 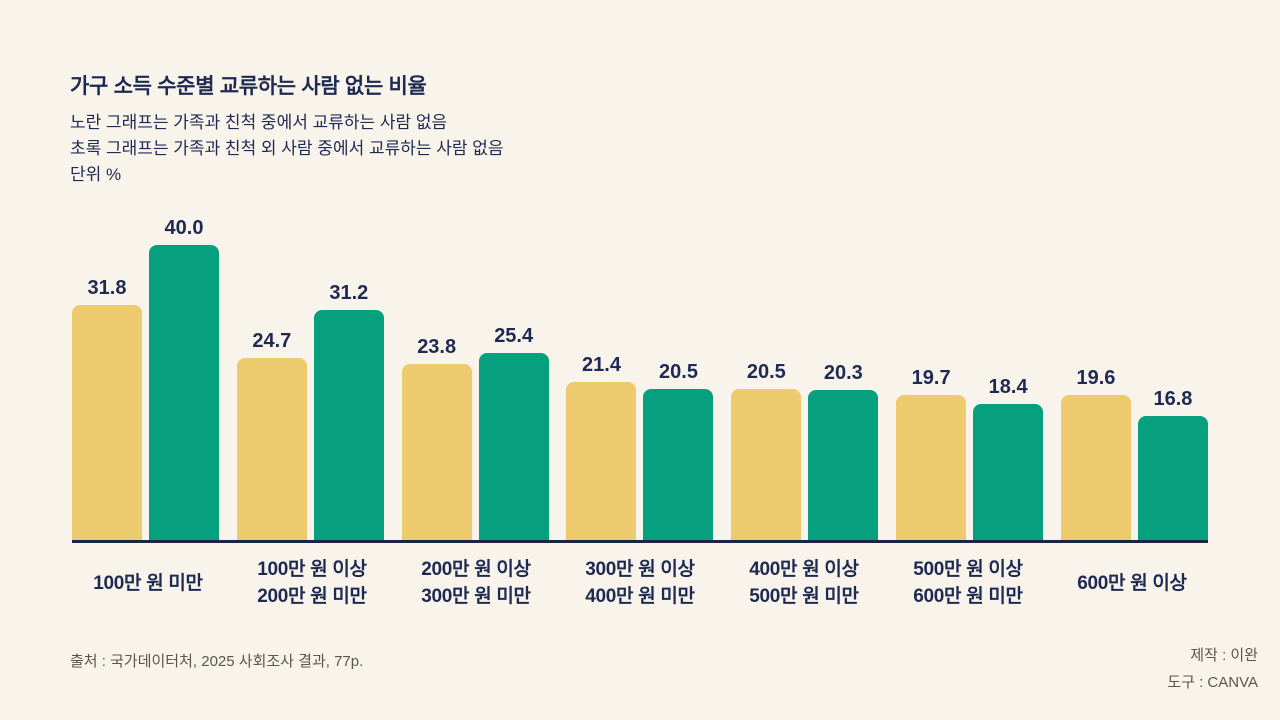 I want to click on yellow-bar-column: 31.8, so click(x=107, y=408).